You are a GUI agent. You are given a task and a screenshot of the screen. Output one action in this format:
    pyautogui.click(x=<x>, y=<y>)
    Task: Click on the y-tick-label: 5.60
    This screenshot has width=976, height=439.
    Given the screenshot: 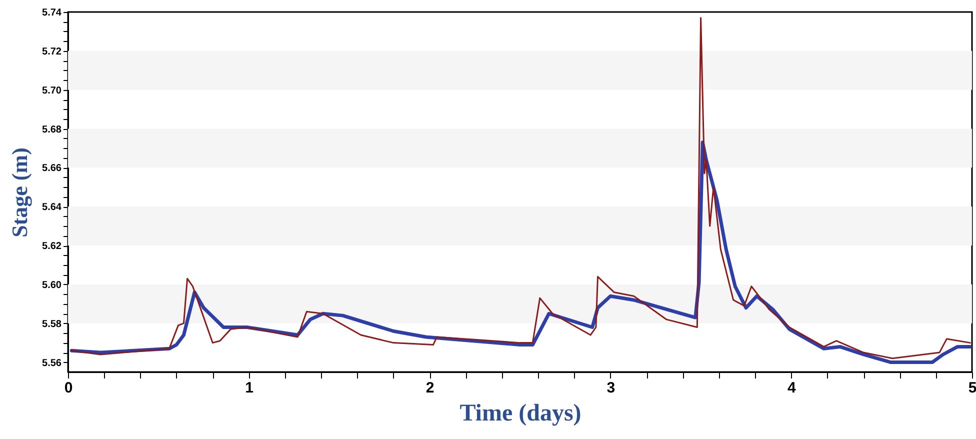 What is the action you would take?
    pyautogui.click(x=52, y=285)
    